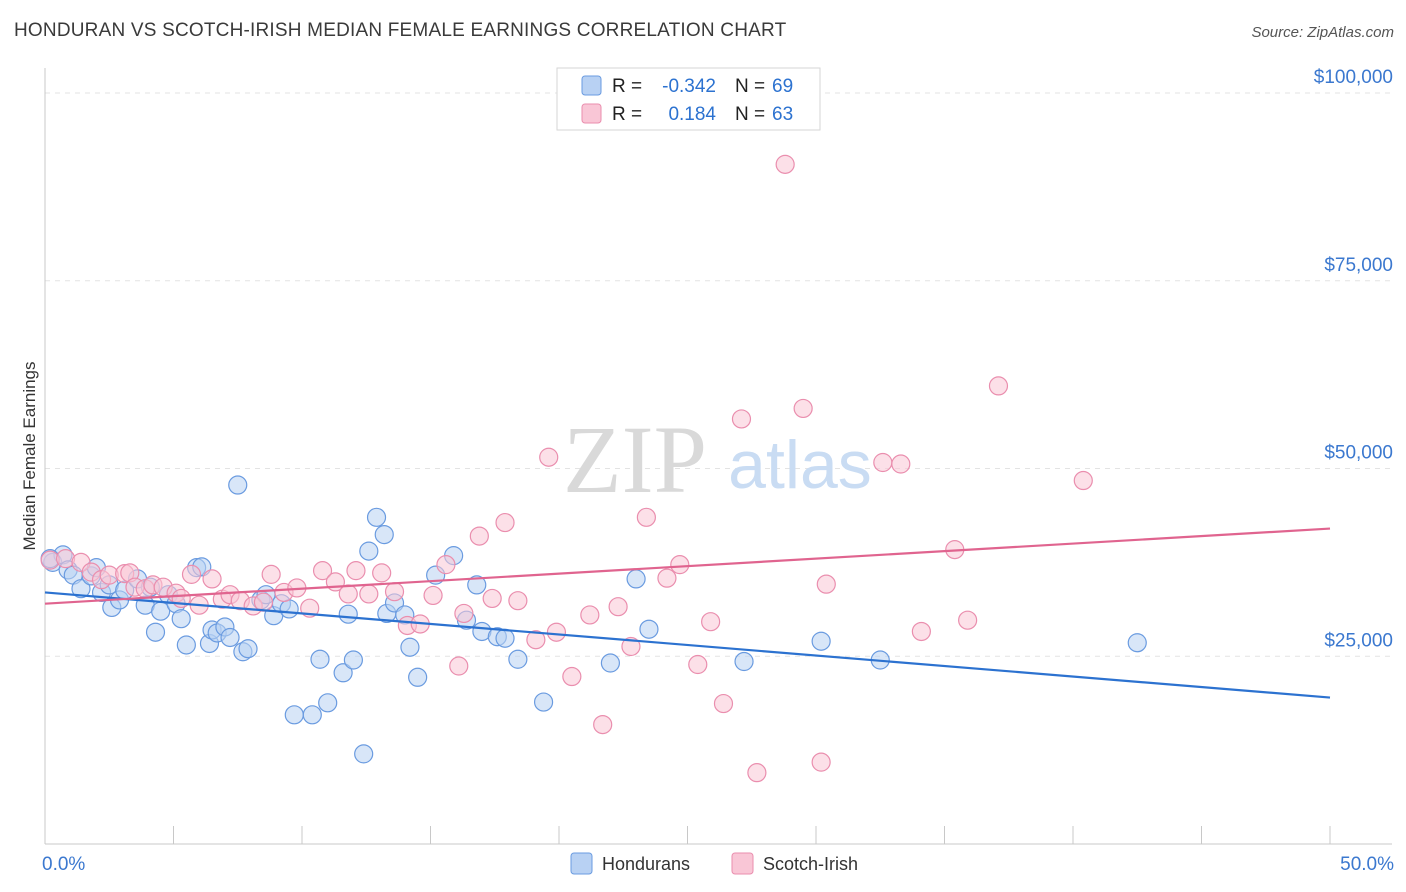 Image resolution: width=1406 pixels, height=892 pixels. What do you see at coordinates (750, 114) in the screenshot?
I see `stats-n-label-1: N =` at bounding box center [750, 114].